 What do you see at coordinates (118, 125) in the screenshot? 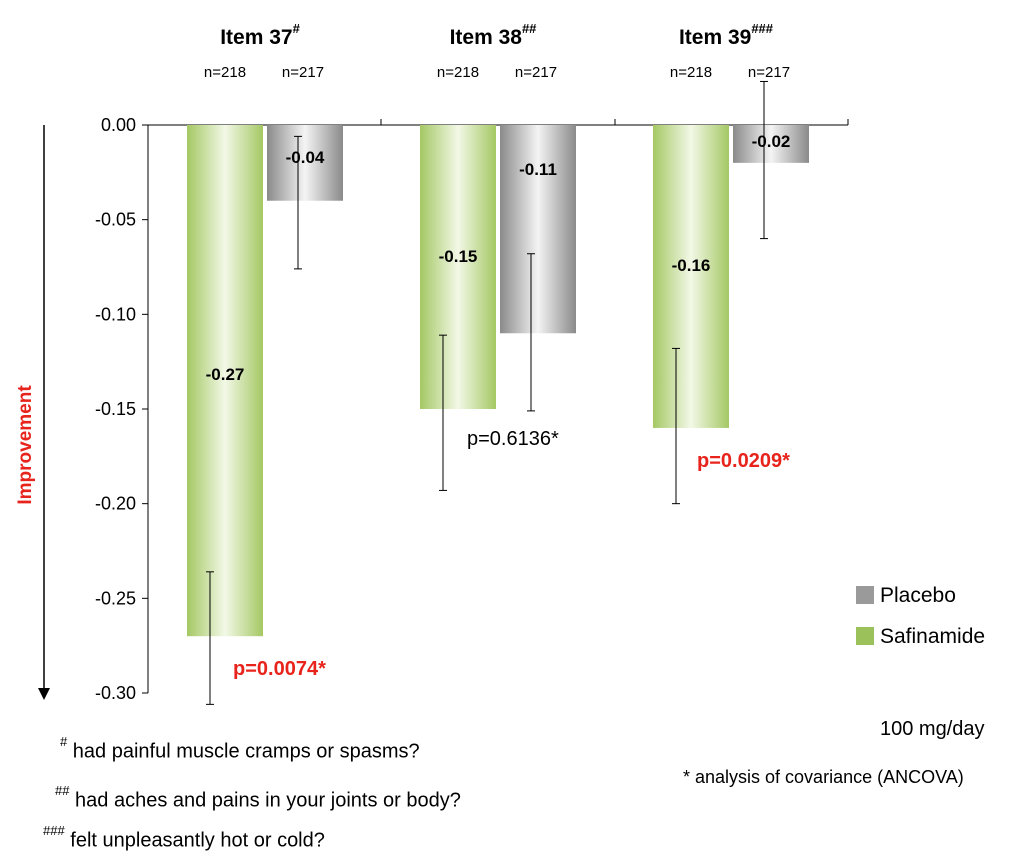
I see `y-tick-label: 0.00` at bounding box center [118, 125].